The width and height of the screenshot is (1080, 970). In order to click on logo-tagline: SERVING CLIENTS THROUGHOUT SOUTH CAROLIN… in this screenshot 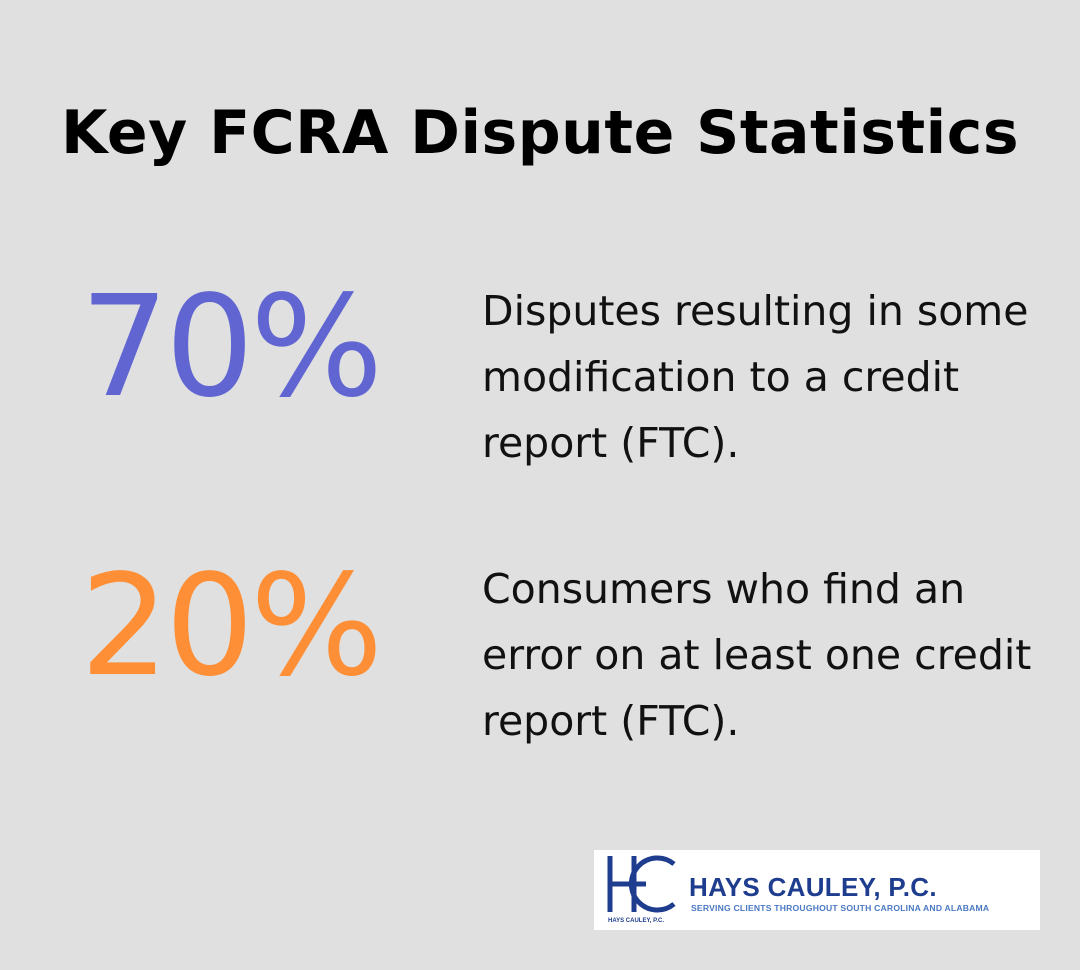, I will do `click(840, 908)`.